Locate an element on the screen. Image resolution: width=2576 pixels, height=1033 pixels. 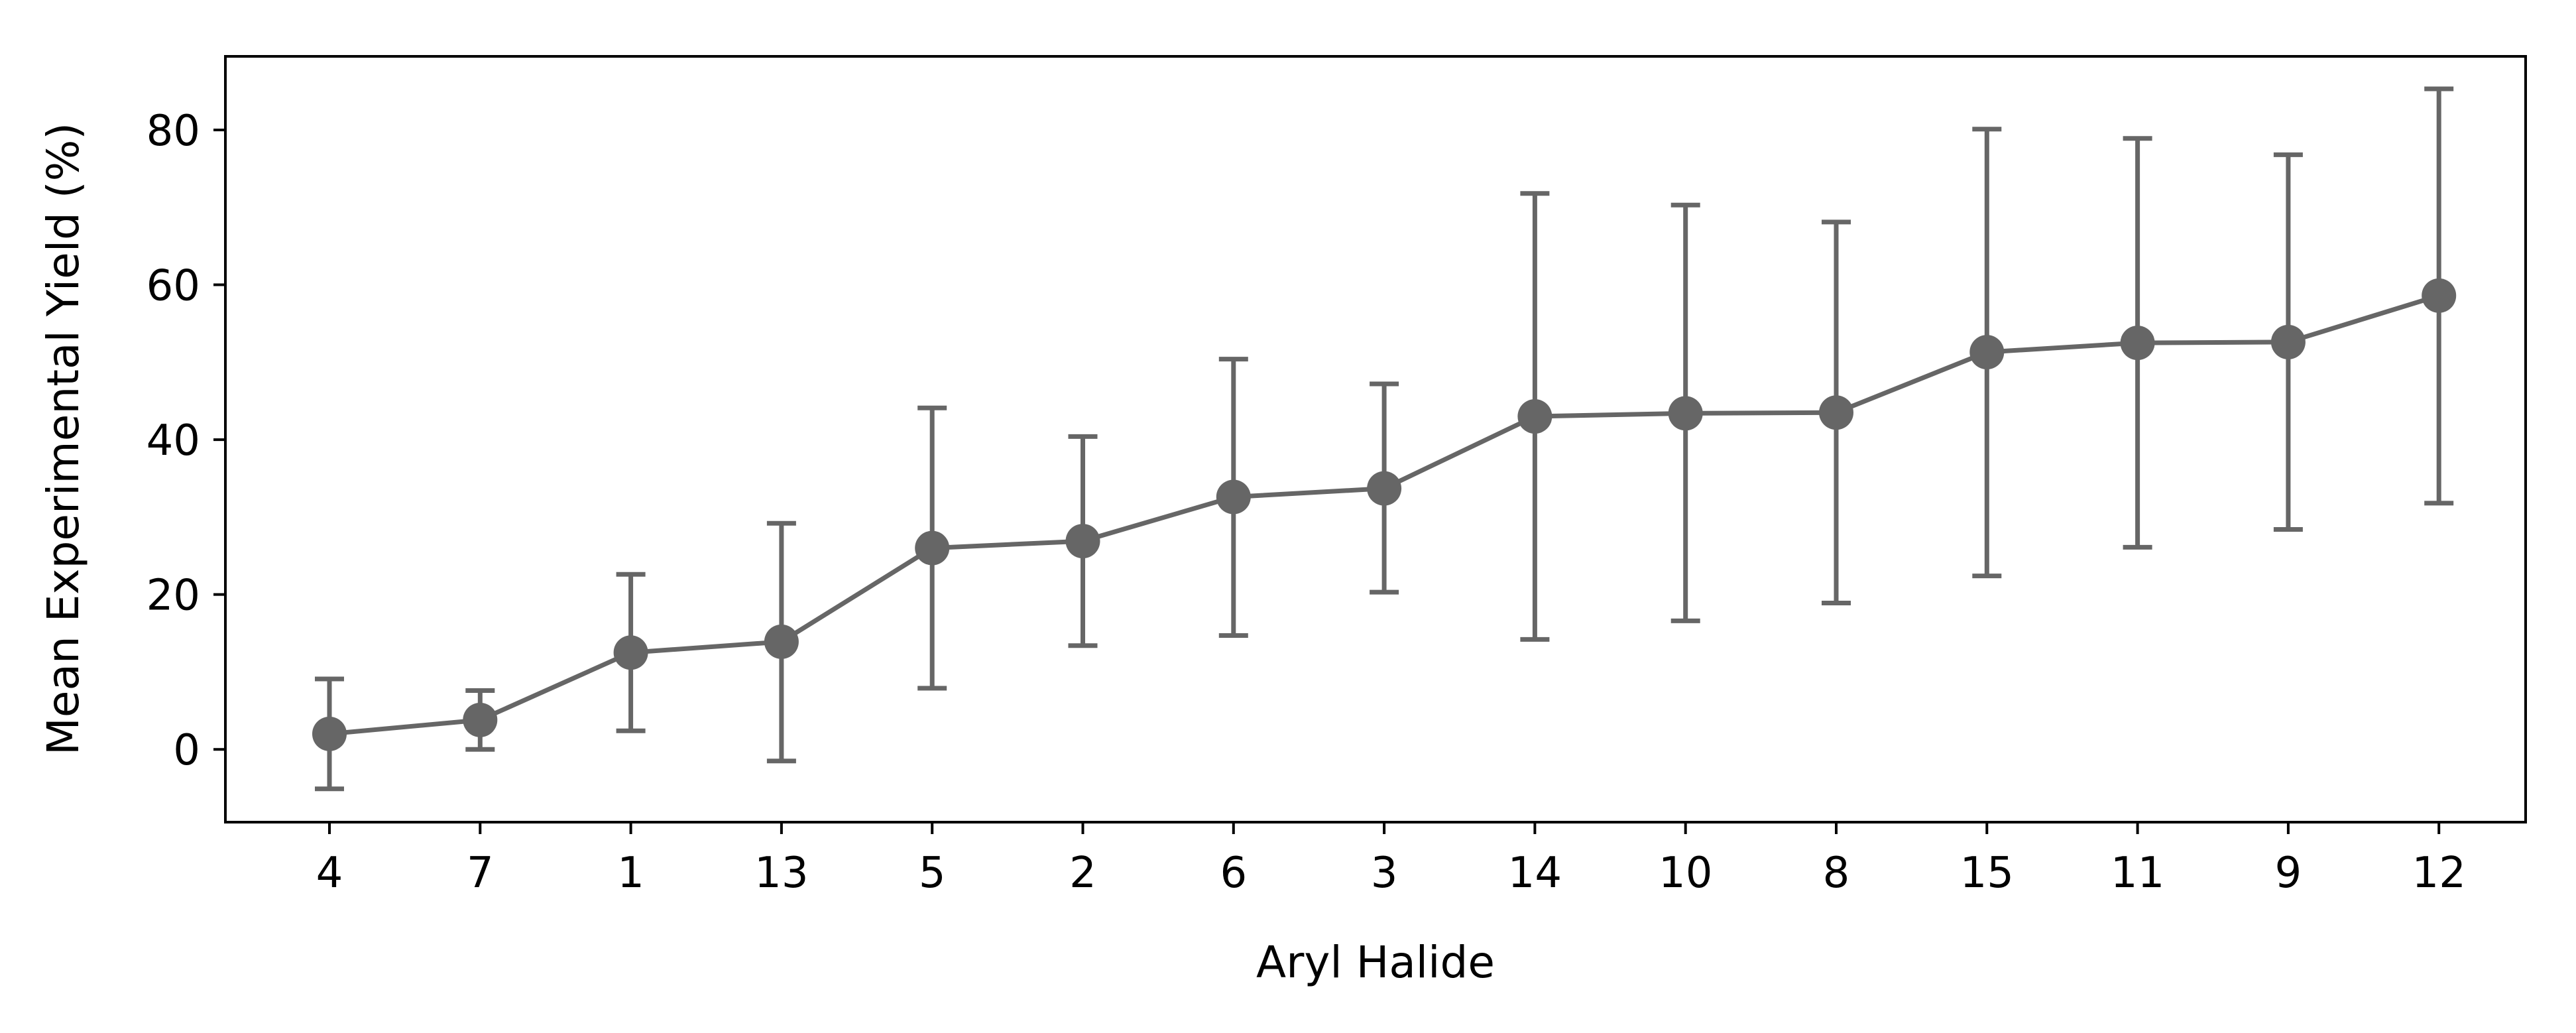
x-tick-label: 4 is located at coordinates (330, 873).